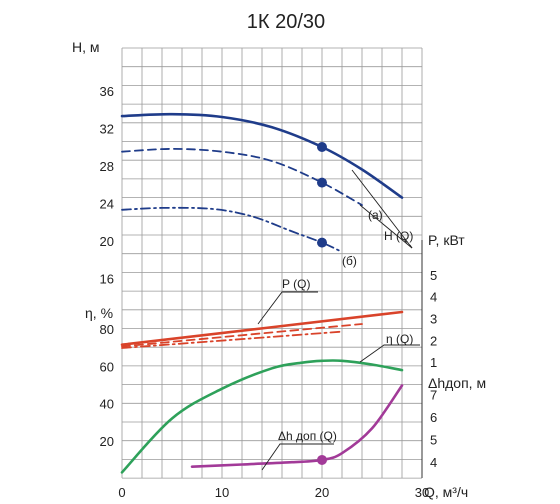 The height and width of the screenshot is (504, 560). I want to click on eta-tick-label: 40, so click(107, 404).